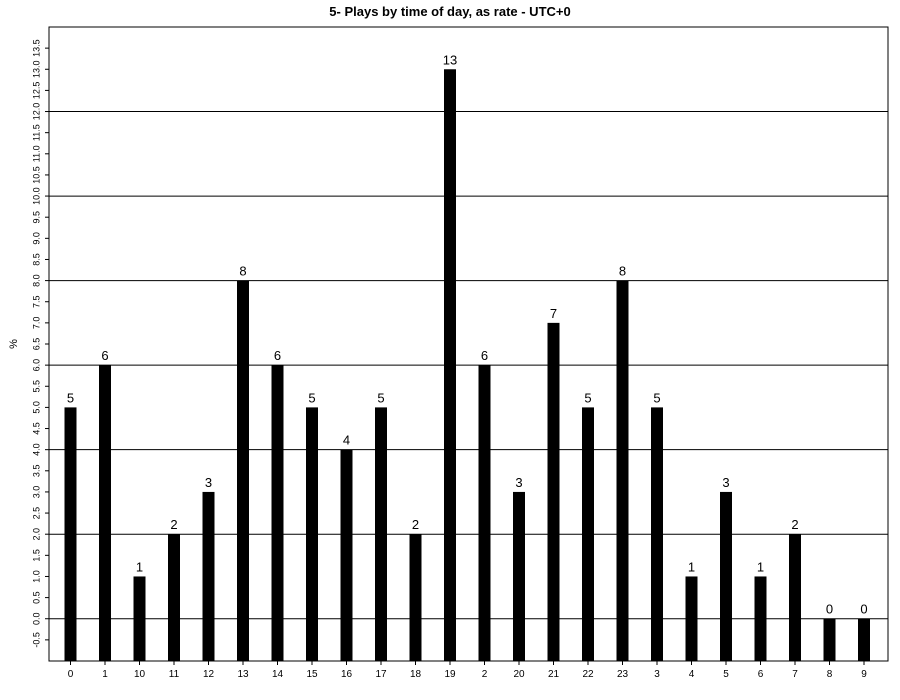 Image resolution: width=900 pixels, height=700 pixels. I want to click on x-tick-label: 21, so click(554, 674).